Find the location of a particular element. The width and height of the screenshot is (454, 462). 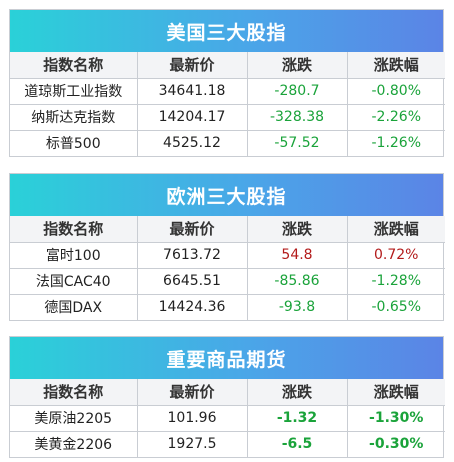

table-row: 纳斯达克指数 14204.17 -328.38 -2.26% is located at coordinates (227, 117).